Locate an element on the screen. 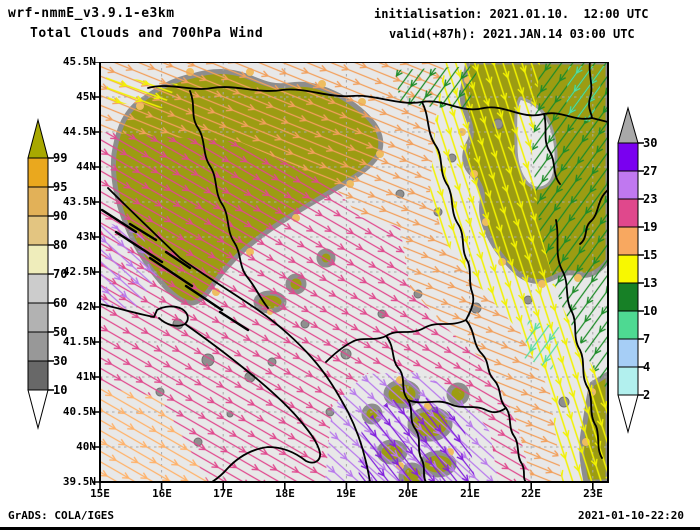  islands-adriatic is located at coordinates (175, 270).